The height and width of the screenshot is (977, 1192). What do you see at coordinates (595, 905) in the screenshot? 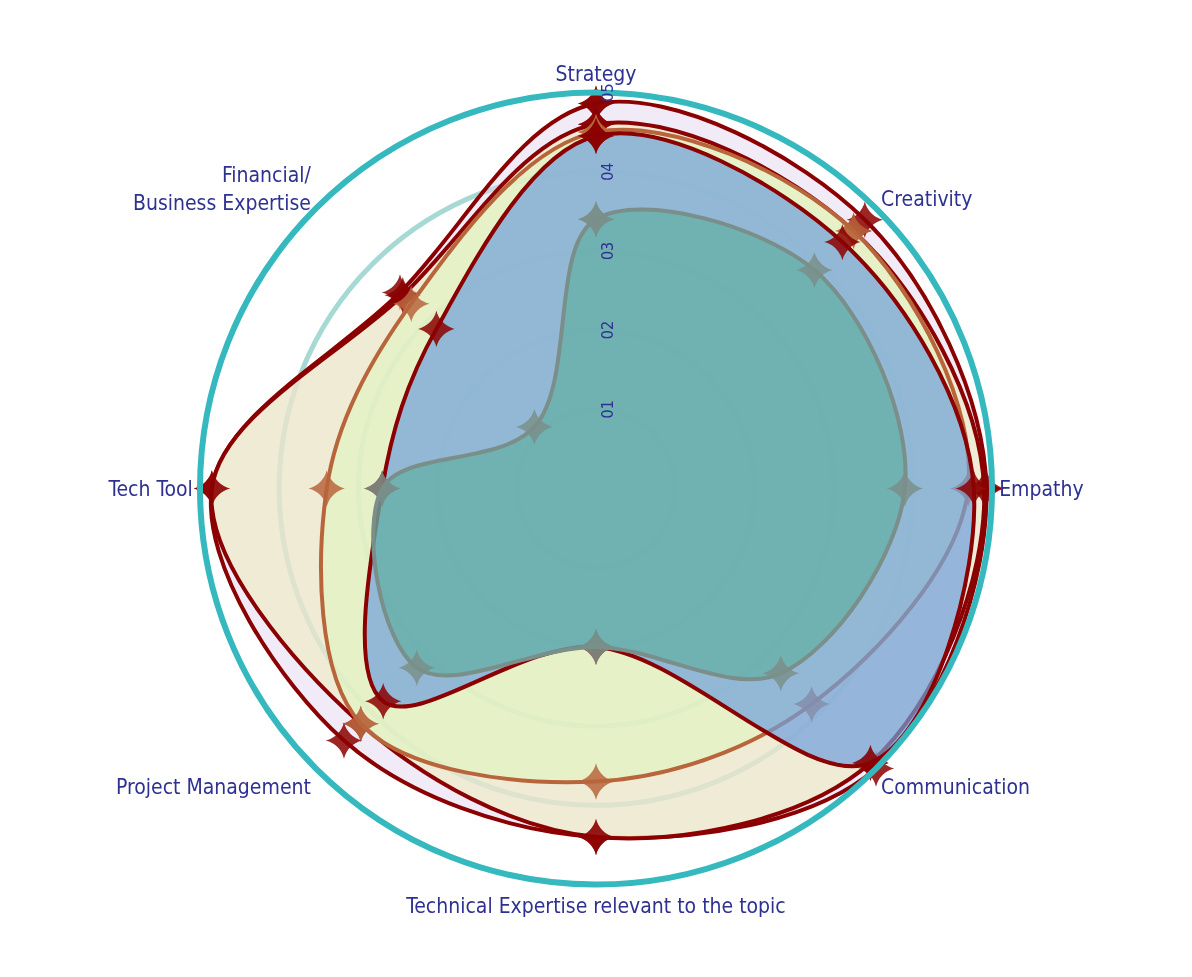
I see `spoke-label: Technical Expertise relevant to the topic` at bounding box center [595, 905].